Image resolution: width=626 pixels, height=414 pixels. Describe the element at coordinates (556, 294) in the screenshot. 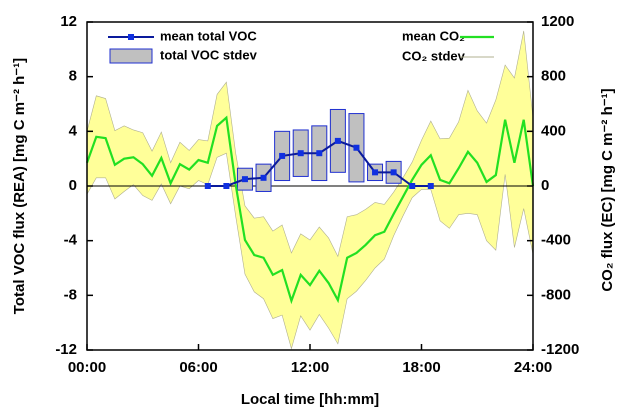

I see `y2-tick-label: -800` at that location.